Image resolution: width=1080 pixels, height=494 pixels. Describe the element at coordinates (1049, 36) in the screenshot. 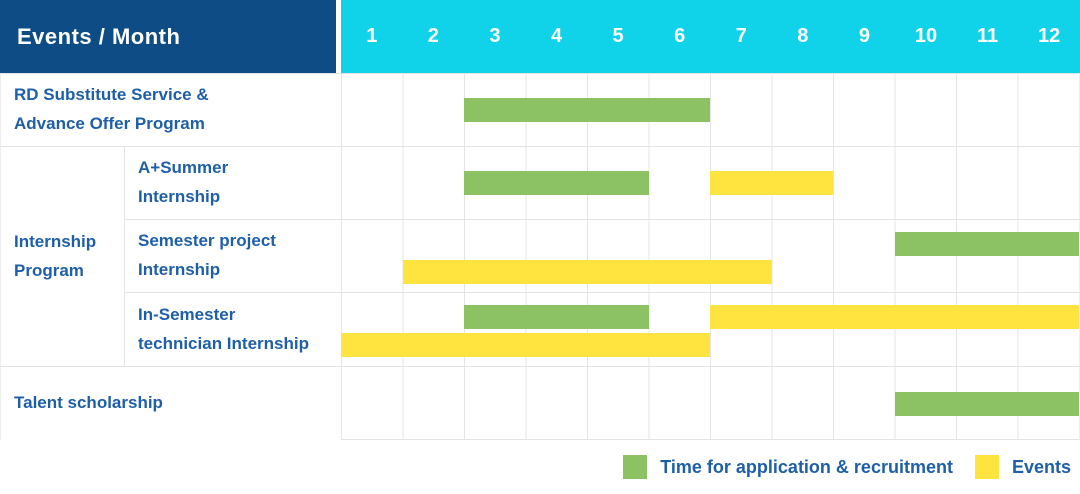

I see `month-label: 12` at that location.